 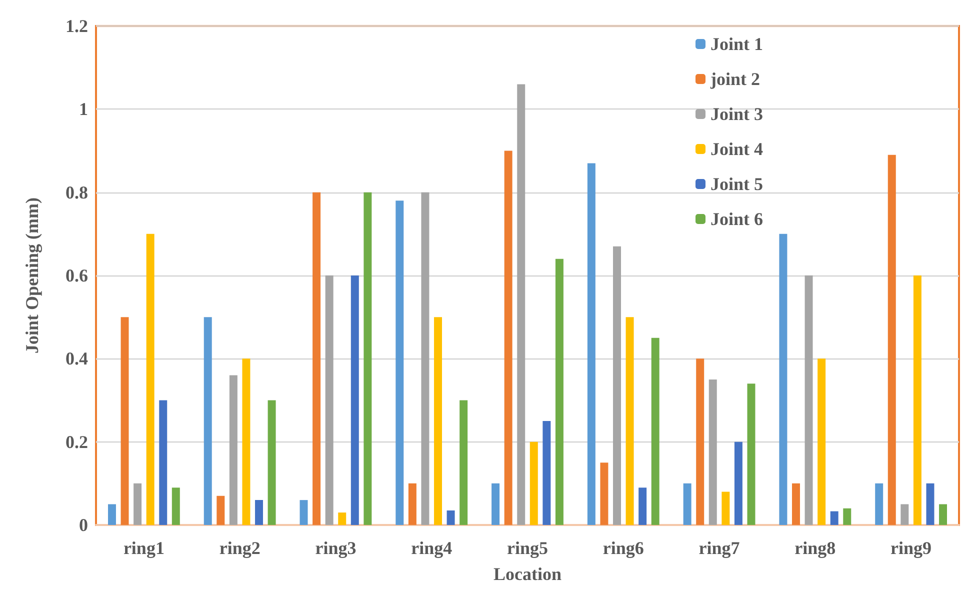 I want to click on y-axis-title: Joint Opening (mm), so click(x=32, y=275).